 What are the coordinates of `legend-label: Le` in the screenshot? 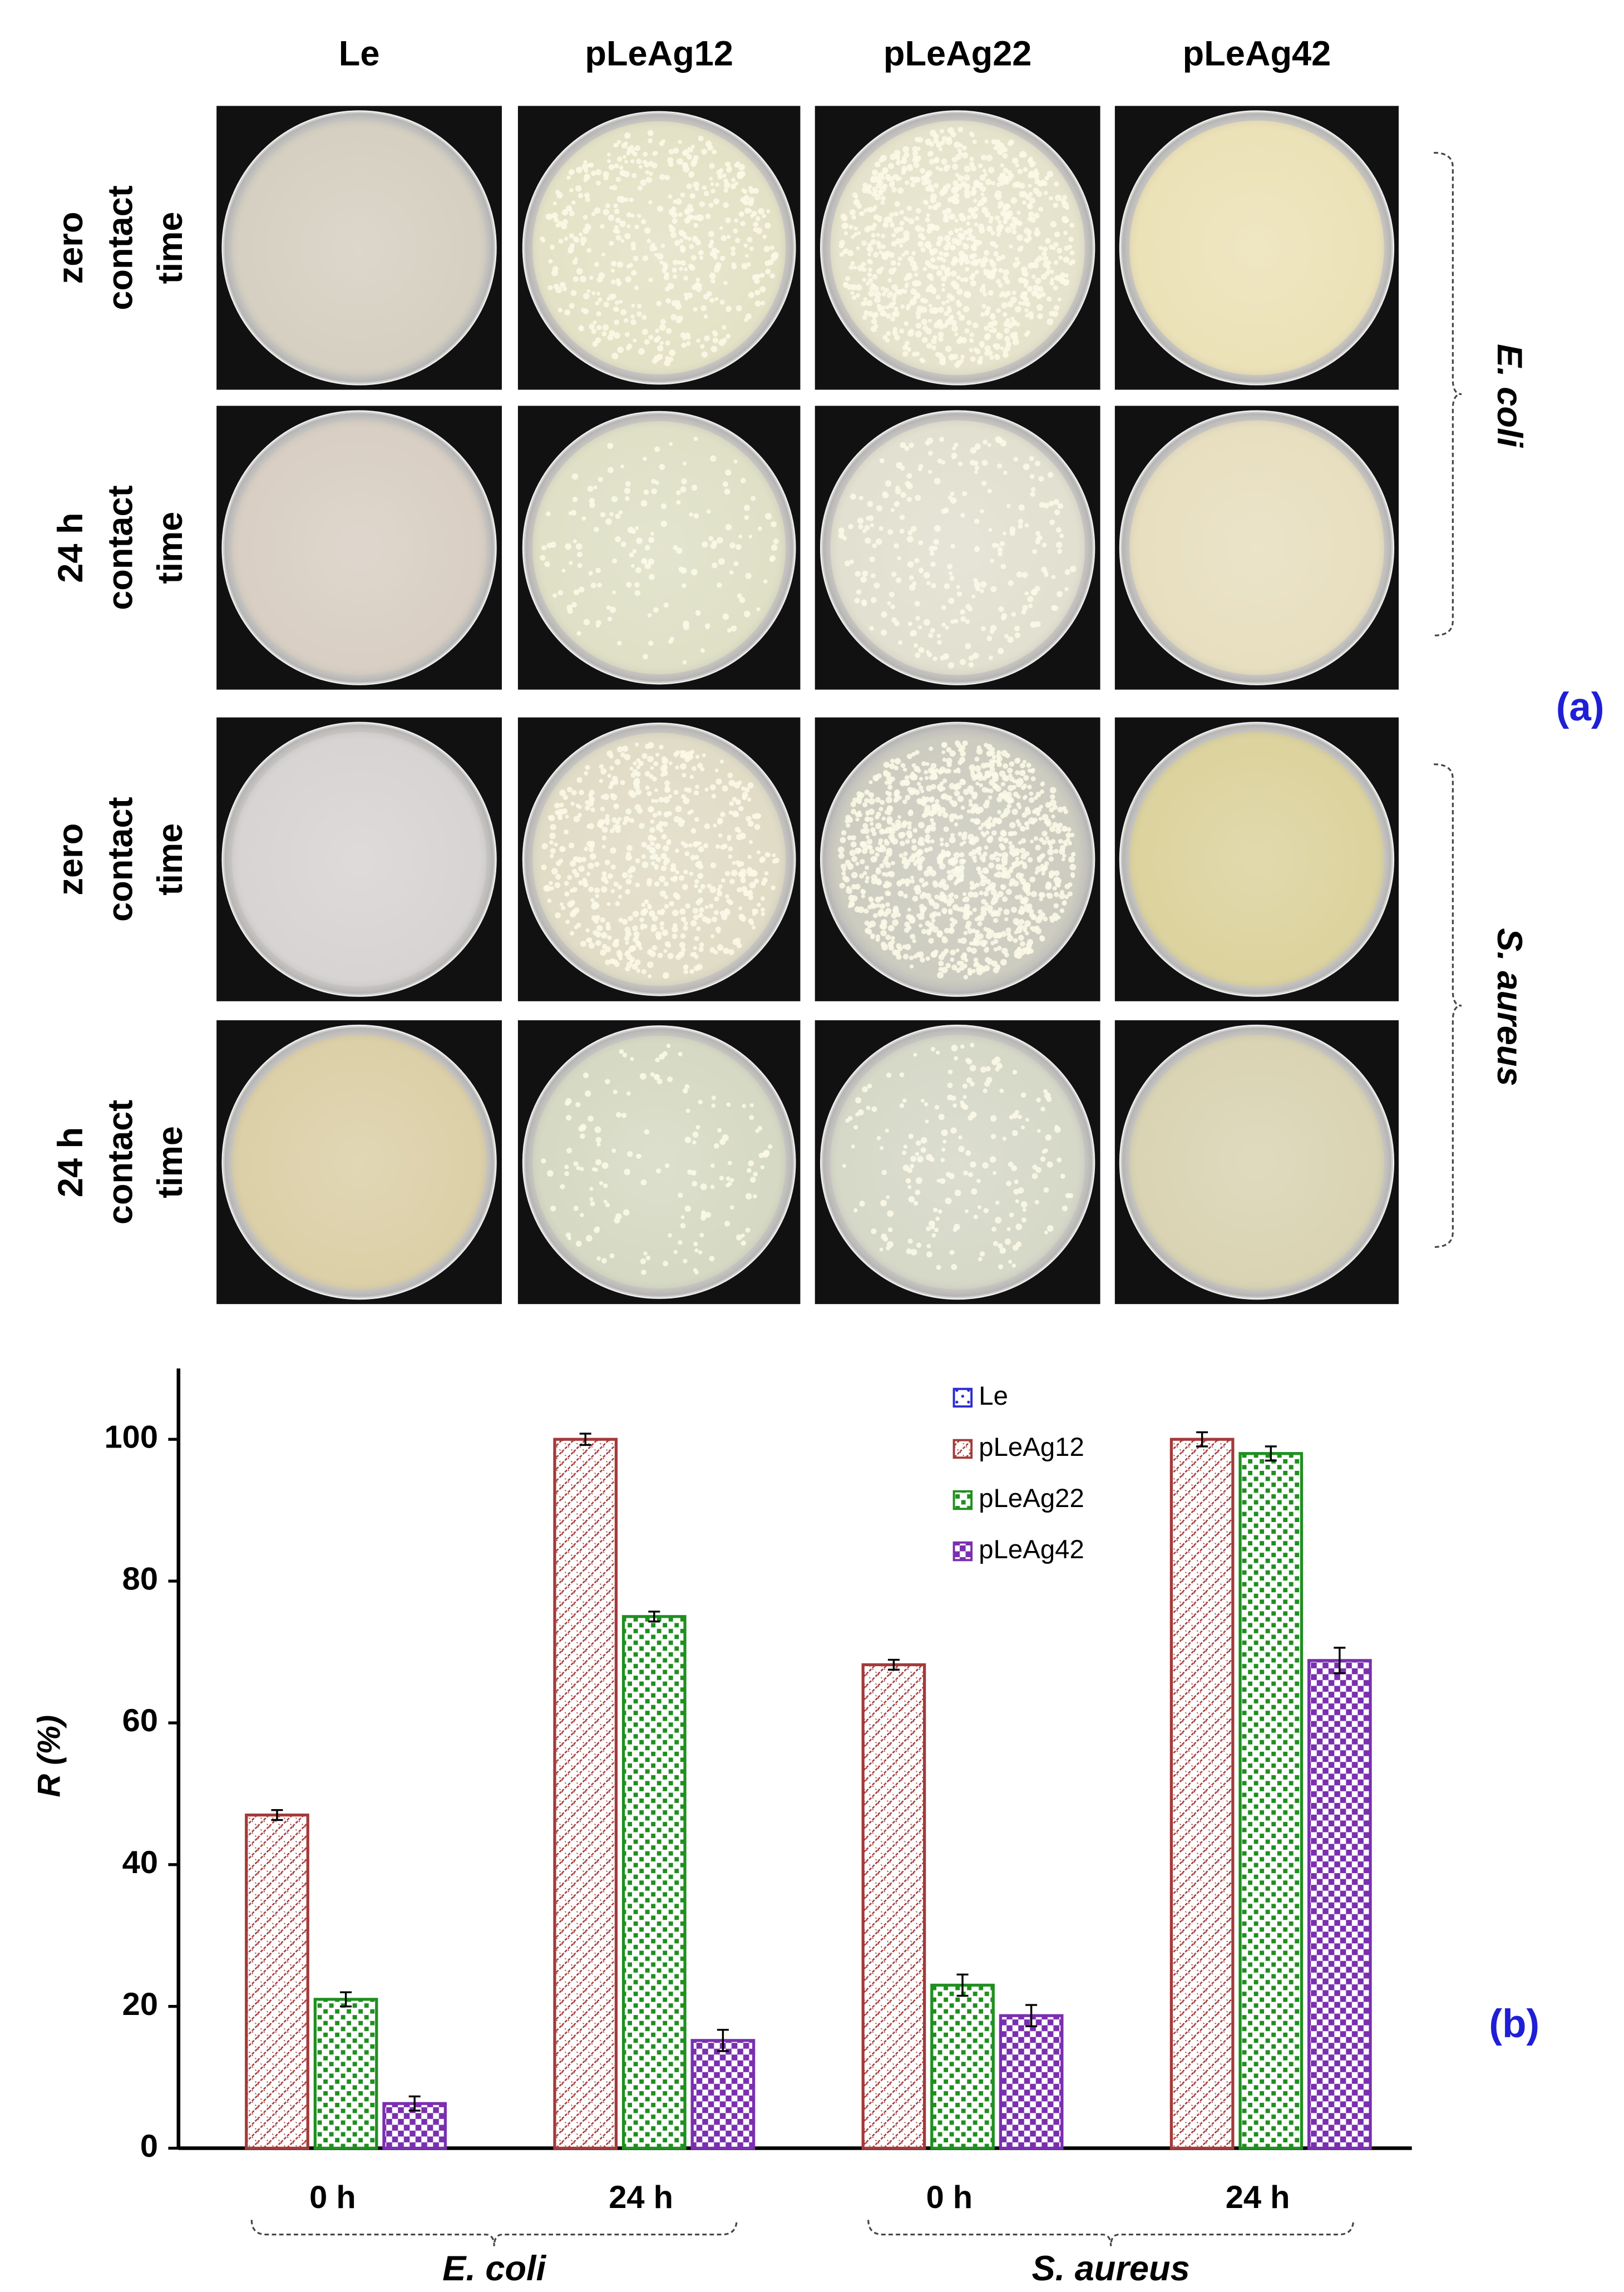 It's located at (993, 1396).